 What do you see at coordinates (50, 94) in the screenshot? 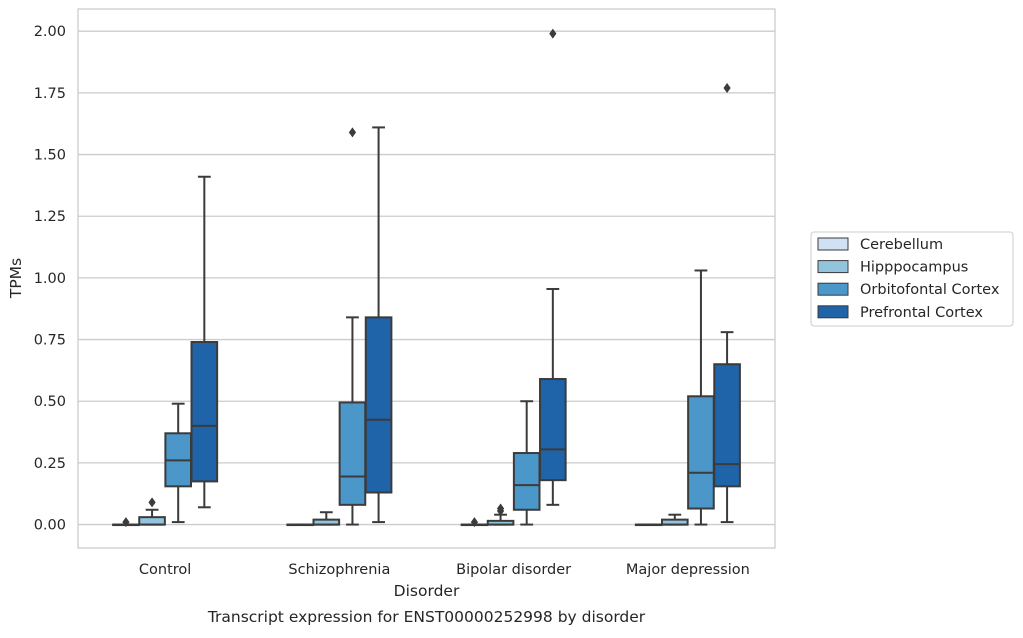
I see `y-tick-label: 1.75` at bounding box center [50, 94].